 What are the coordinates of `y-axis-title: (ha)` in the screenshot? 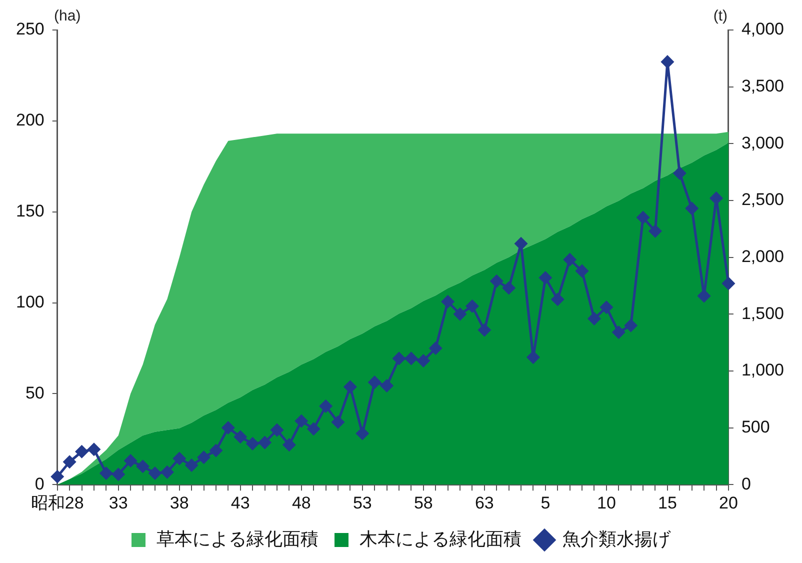 It's located at (67, 16).